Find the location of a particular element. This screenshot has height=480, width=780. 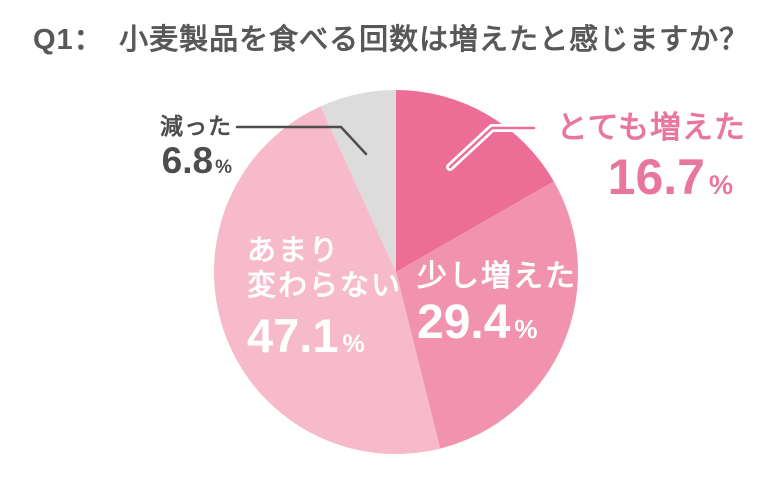

callout-decreased-label: 減った is located at coordinates (196, 126).